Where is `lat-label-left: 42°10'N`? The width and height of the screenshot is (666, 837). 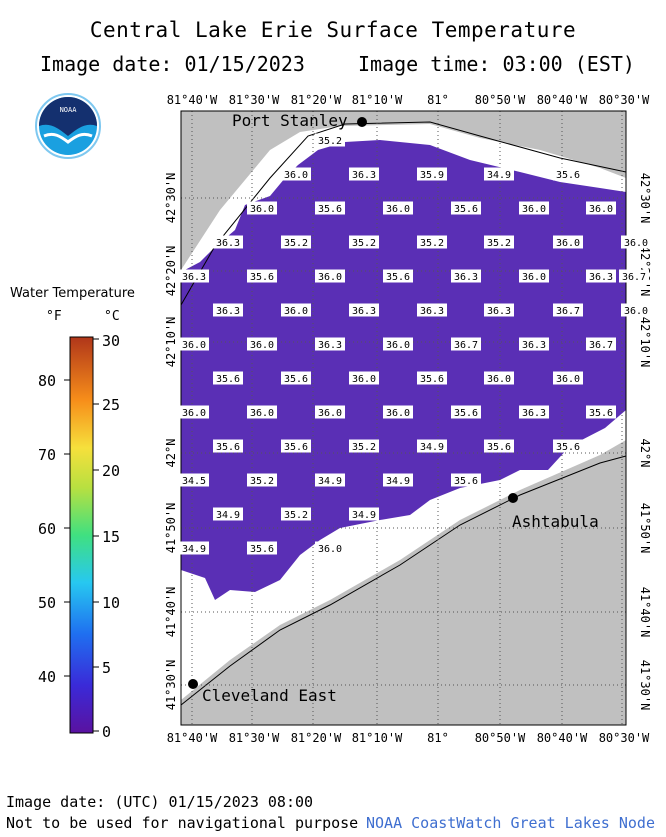 lat-label-left: 42°10'N is located at coordinates (171, 342).